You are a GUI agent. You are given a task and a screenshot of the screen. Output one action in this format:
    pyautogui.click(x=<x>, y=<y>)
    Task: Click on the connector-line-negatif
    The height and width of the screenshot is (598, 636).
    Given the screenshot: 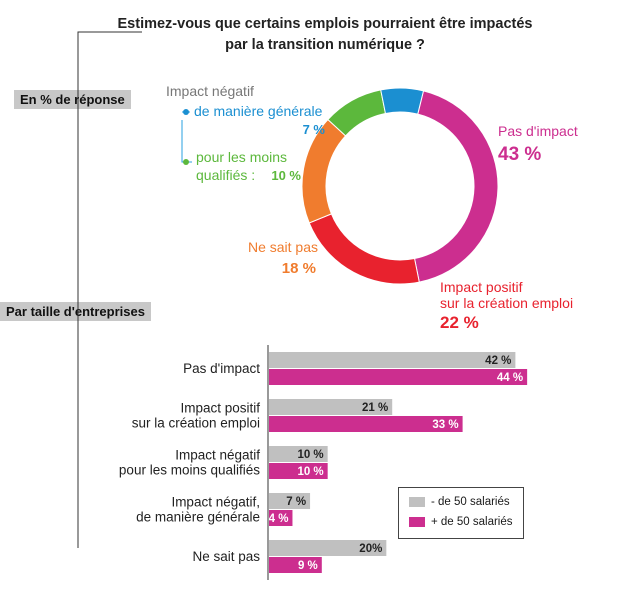 What is the action you would take?
    pyautogui.click(x=186, y=141)
    